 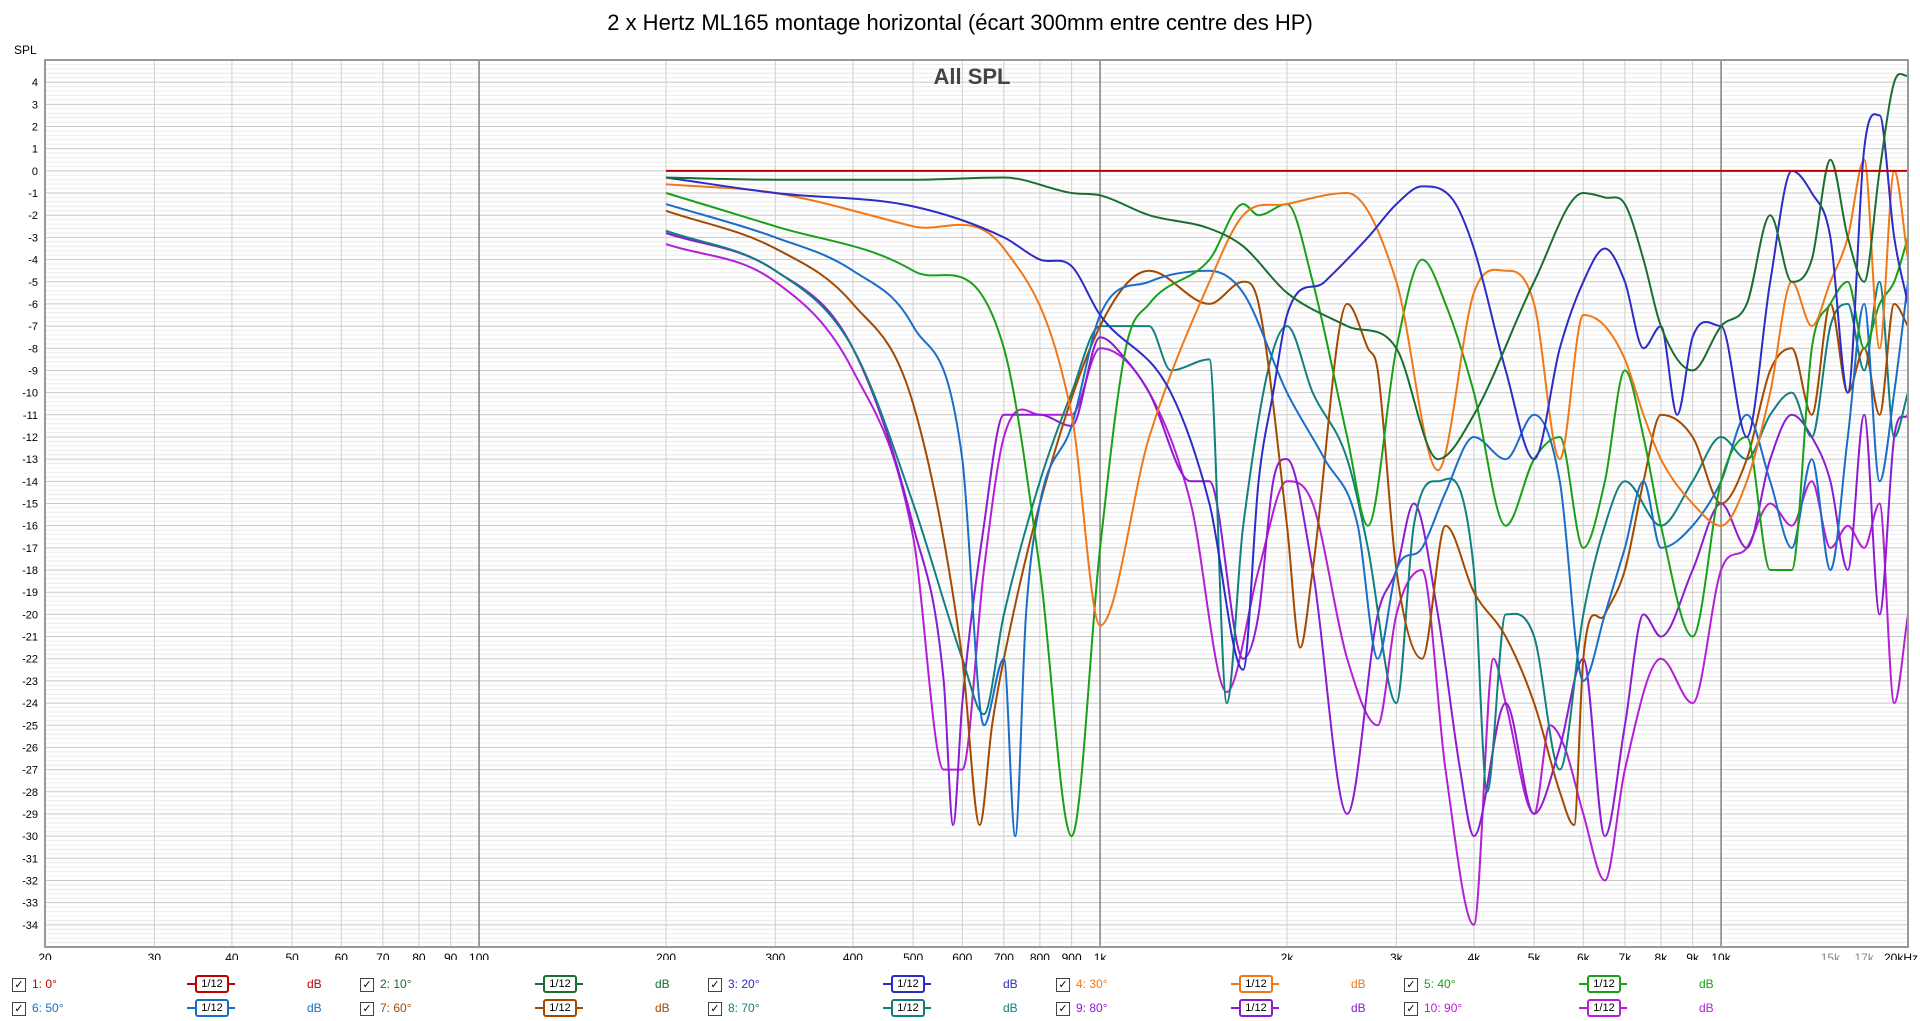 What do you see at coordinates (35, 150) in the screenshot?
I see `y-tick-label: 1` at bounding box center [35, 150].